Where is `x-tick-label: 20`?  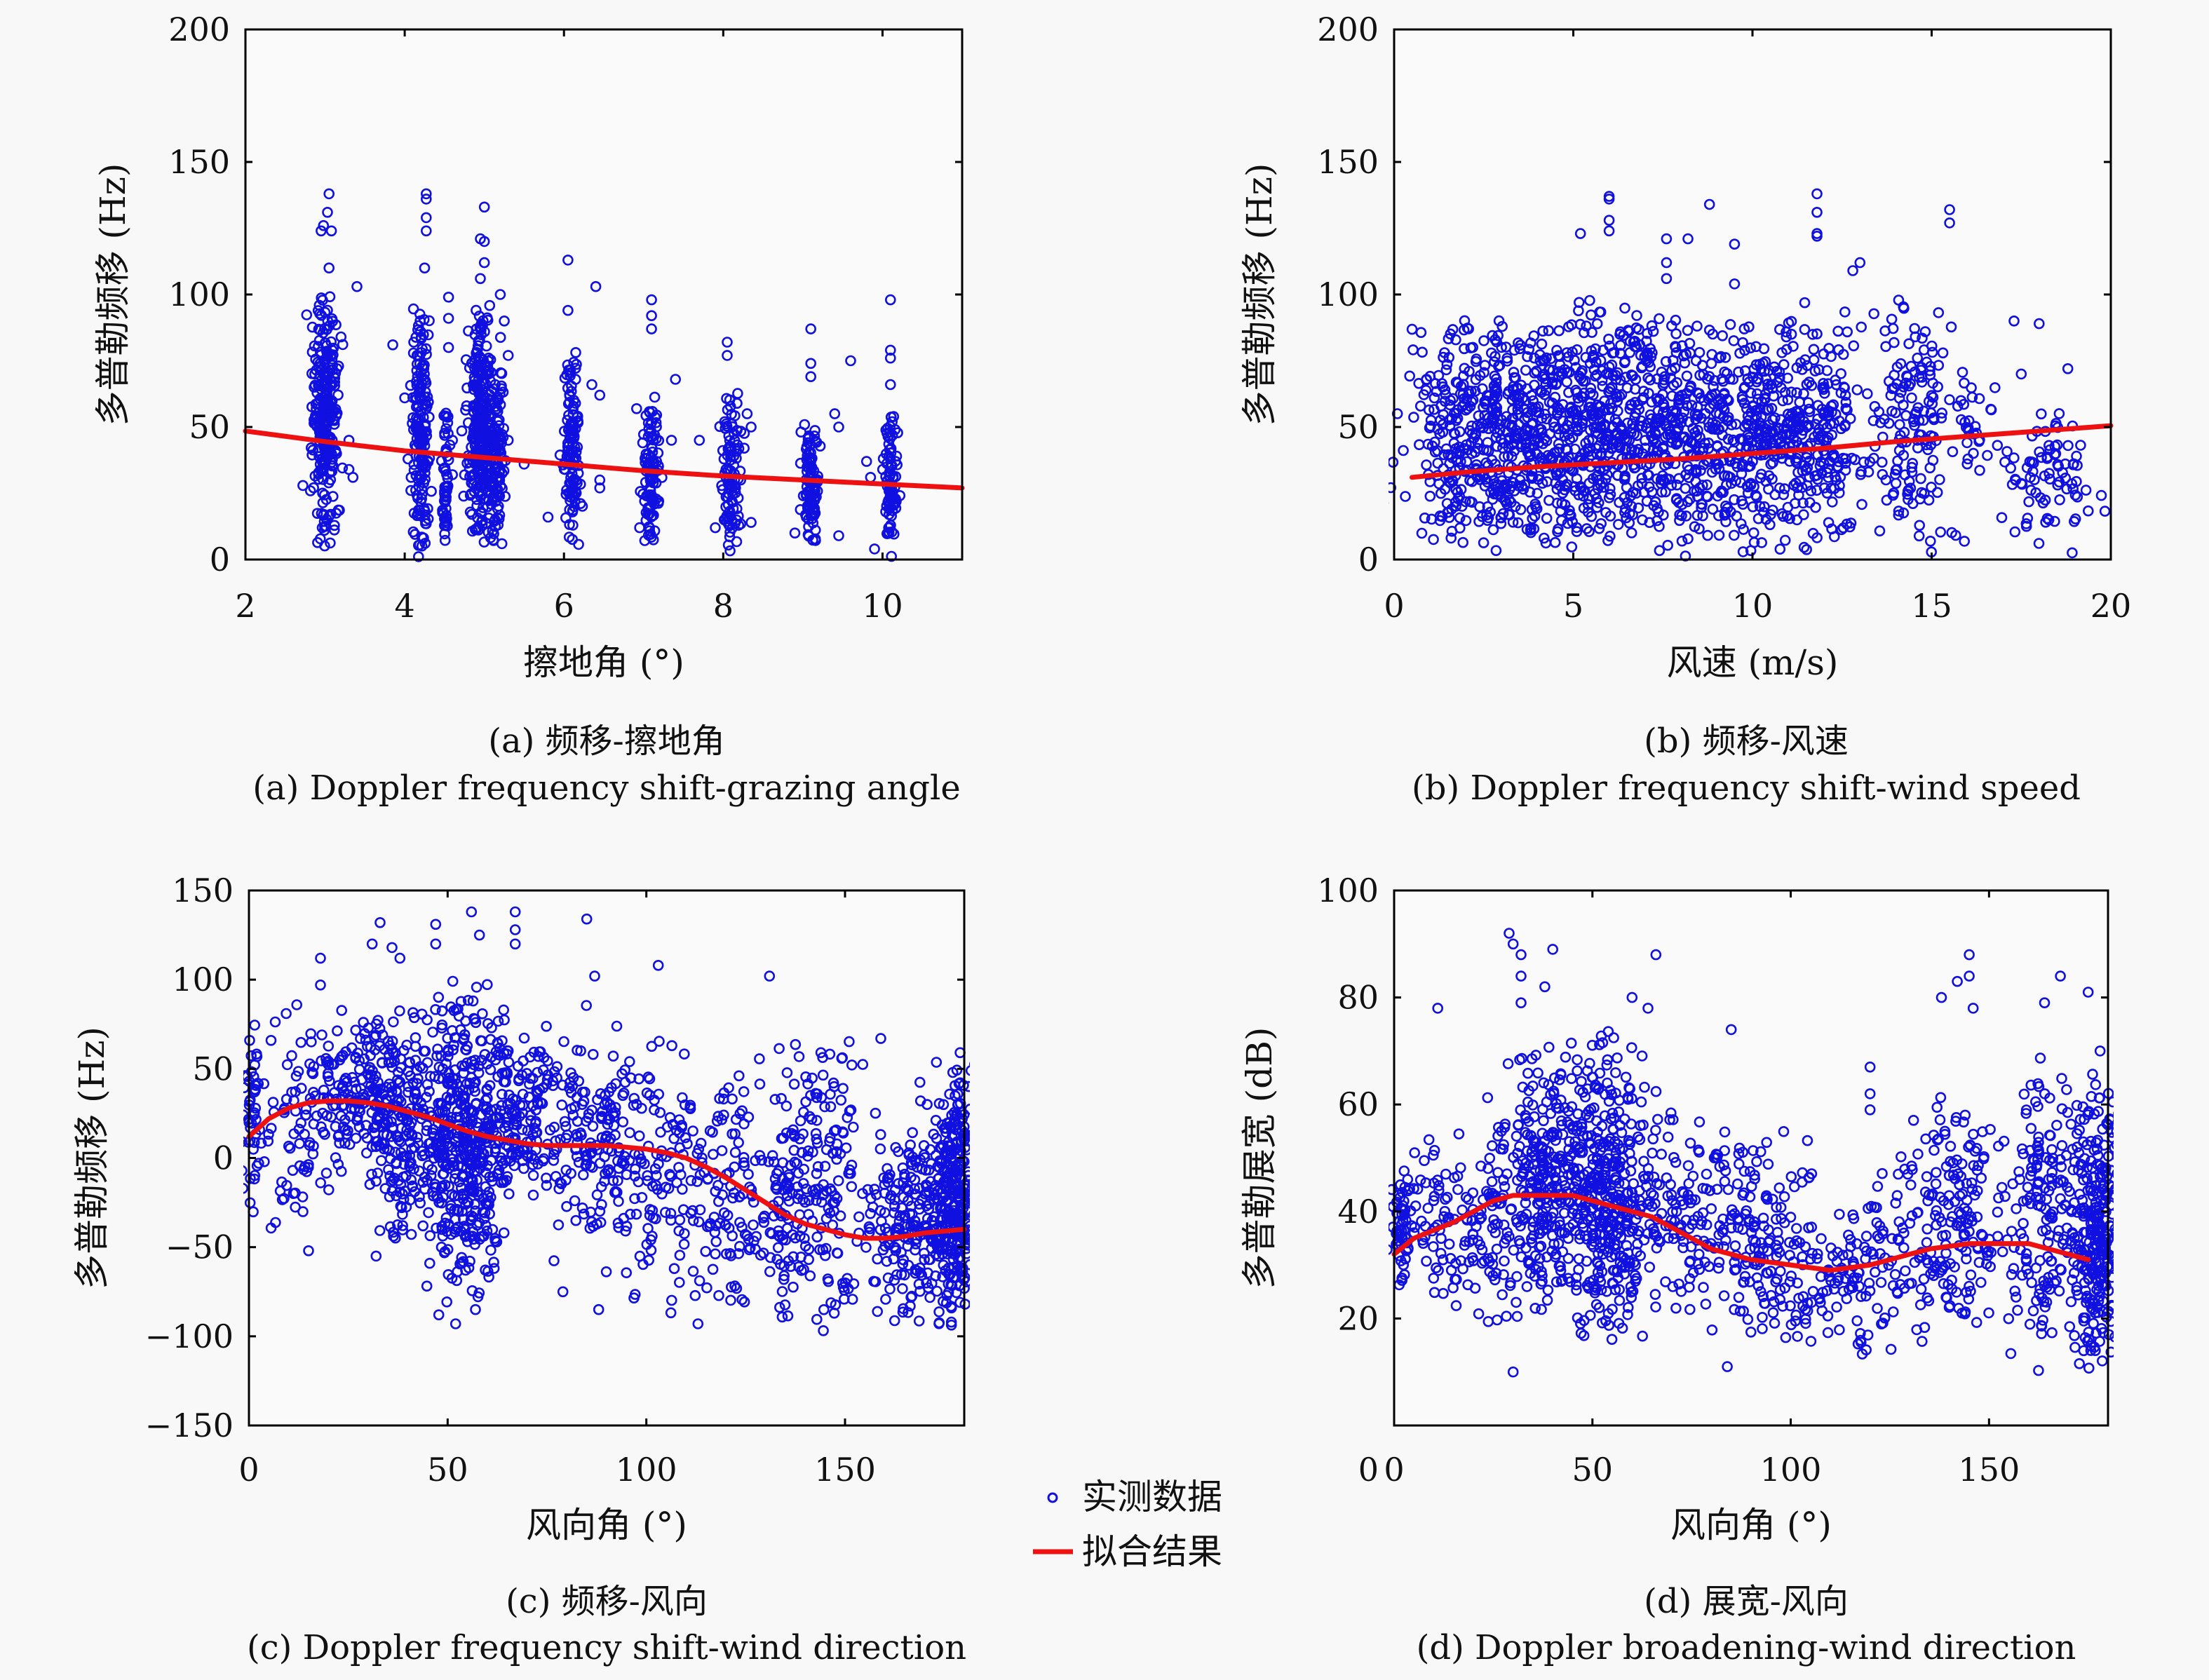
x-tick-label: 20 is located at coordinates (2111, 606).